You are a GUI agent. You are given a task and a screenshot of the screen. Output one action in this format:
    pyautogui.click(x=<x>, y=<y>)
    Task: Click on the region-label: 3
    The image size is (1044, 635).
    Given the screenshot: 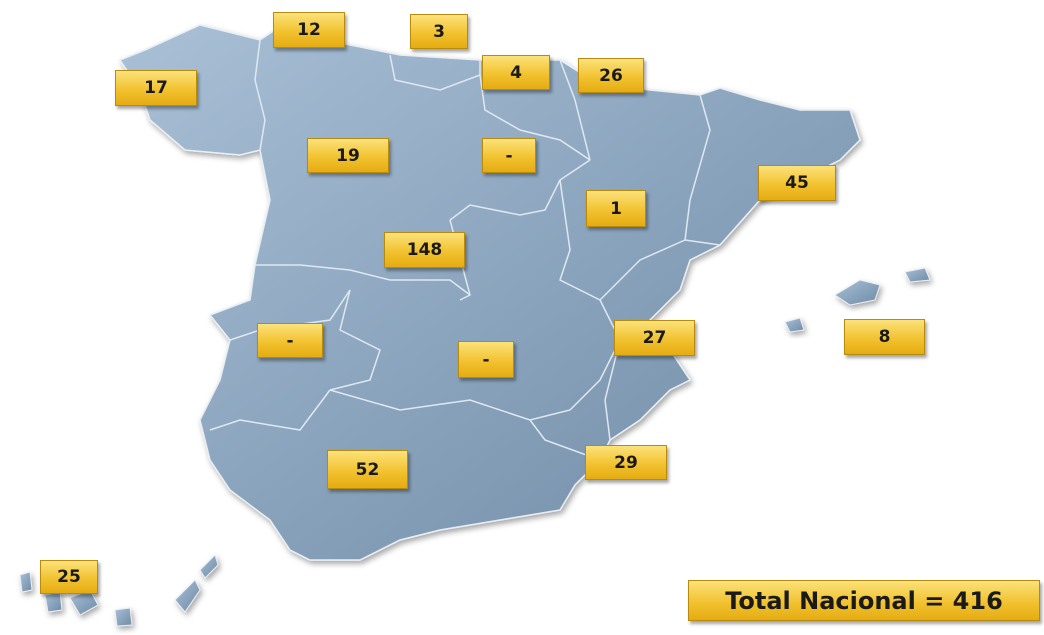 What is the action you would take?
    pyautogui.click(x=439, y=31)
    